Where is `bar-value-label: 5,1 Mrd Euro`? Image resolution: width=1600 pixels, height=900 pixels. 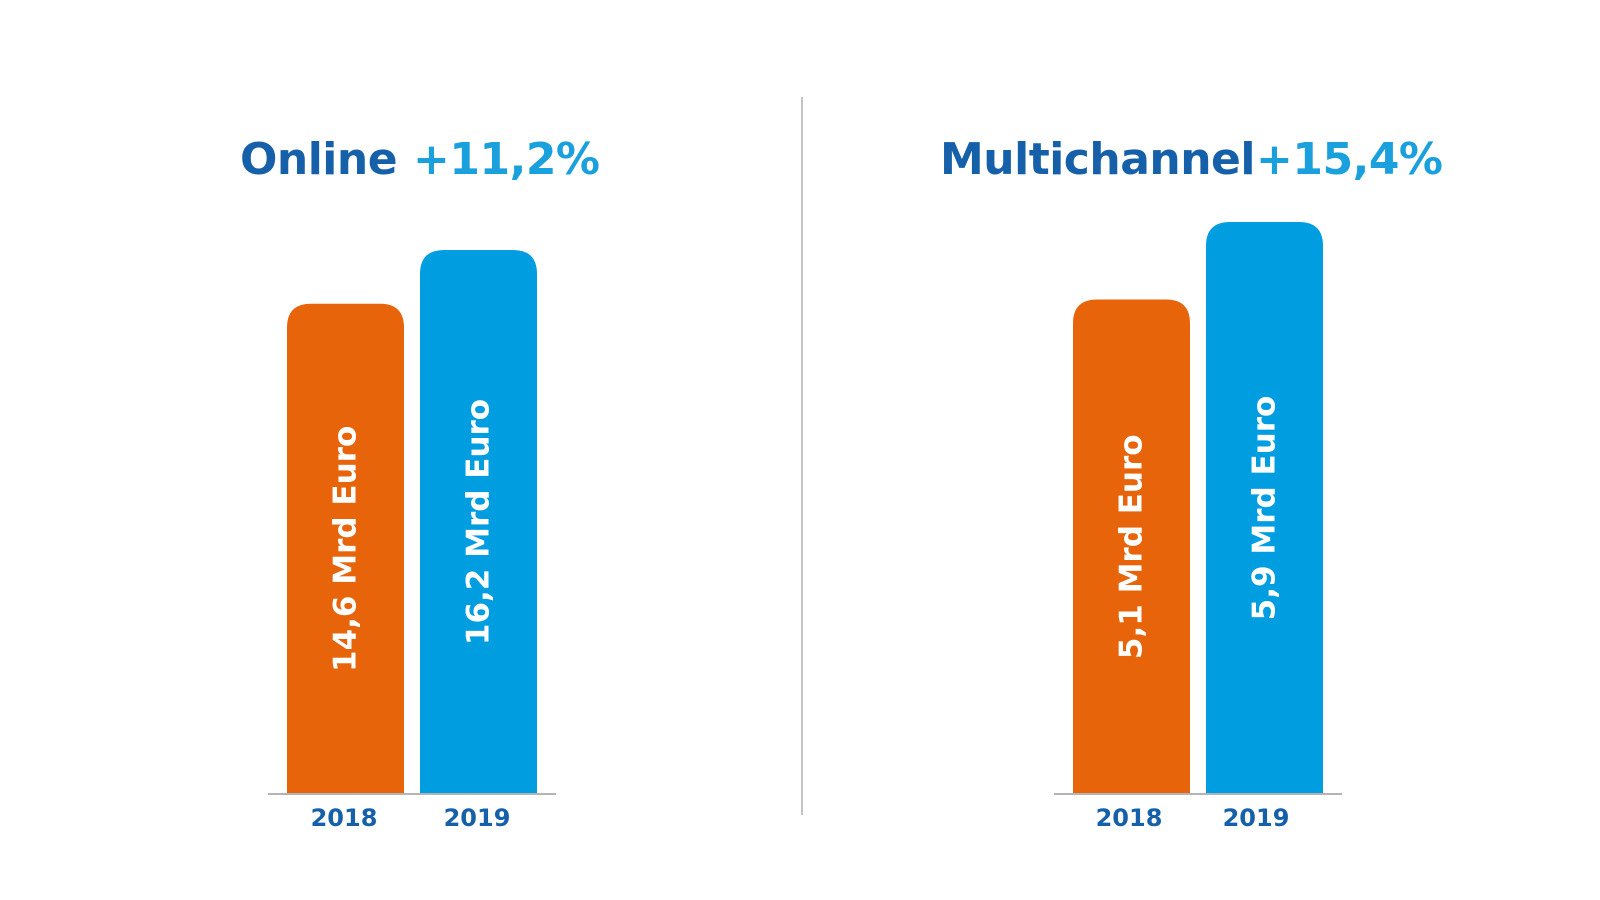 bar-value-label: 5,1 Mrd Euro is located at coordinates (1132, 546).